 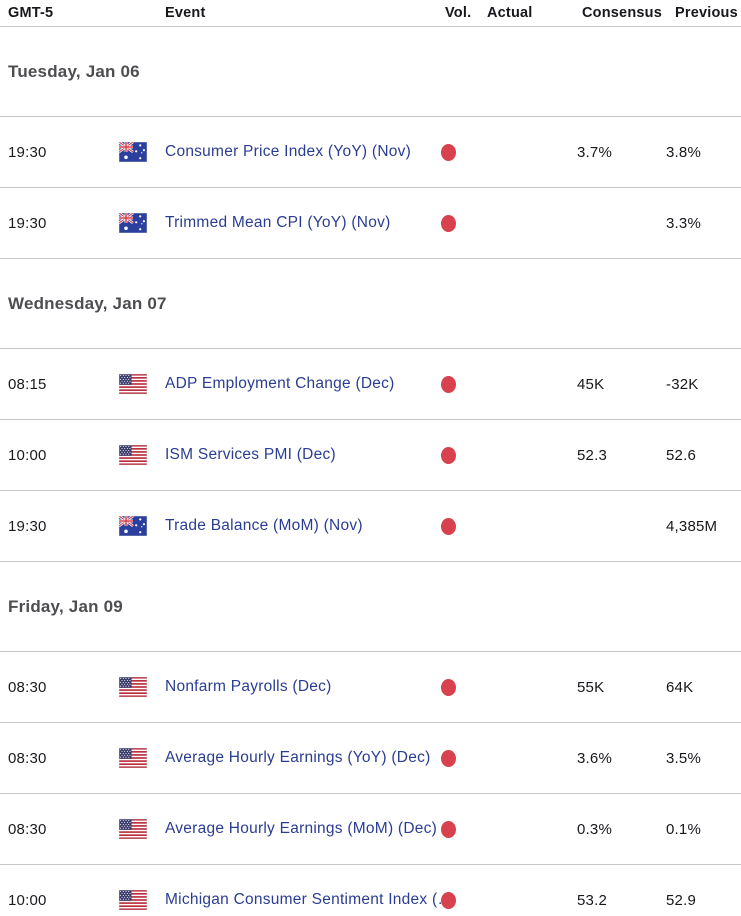 What do you see at coordinates (622, 13) in the screenshot?
I see `column-header-consensus: Consensus` at bounding box center [622, 13].